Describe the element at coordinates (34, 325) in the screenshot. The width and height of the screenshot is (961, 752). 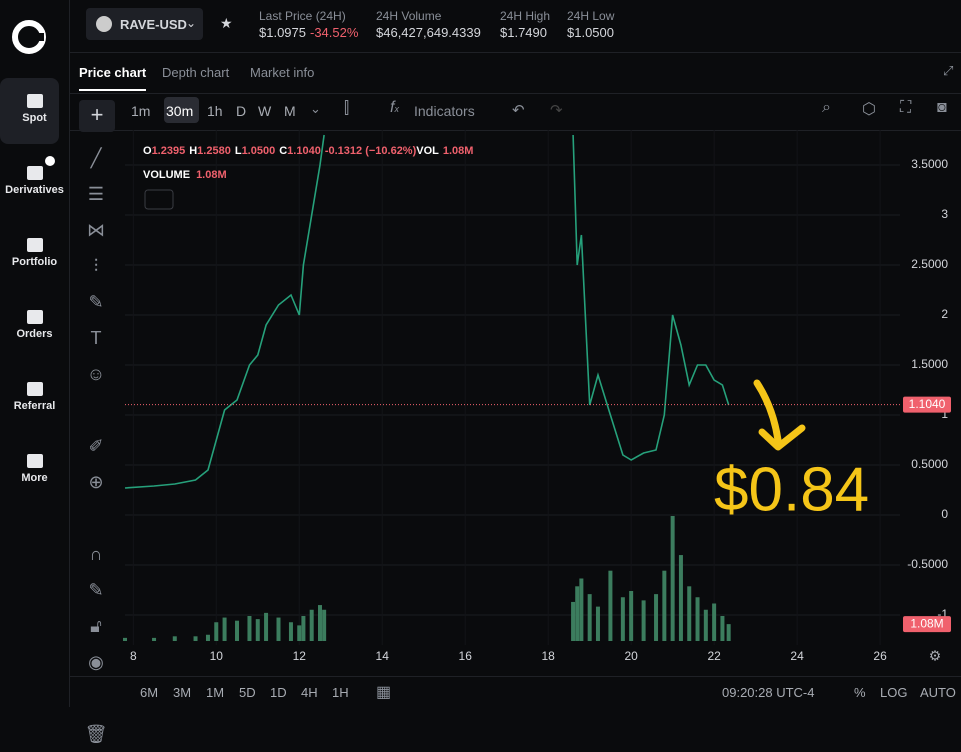
I see `nav-item: Orders` at that location.